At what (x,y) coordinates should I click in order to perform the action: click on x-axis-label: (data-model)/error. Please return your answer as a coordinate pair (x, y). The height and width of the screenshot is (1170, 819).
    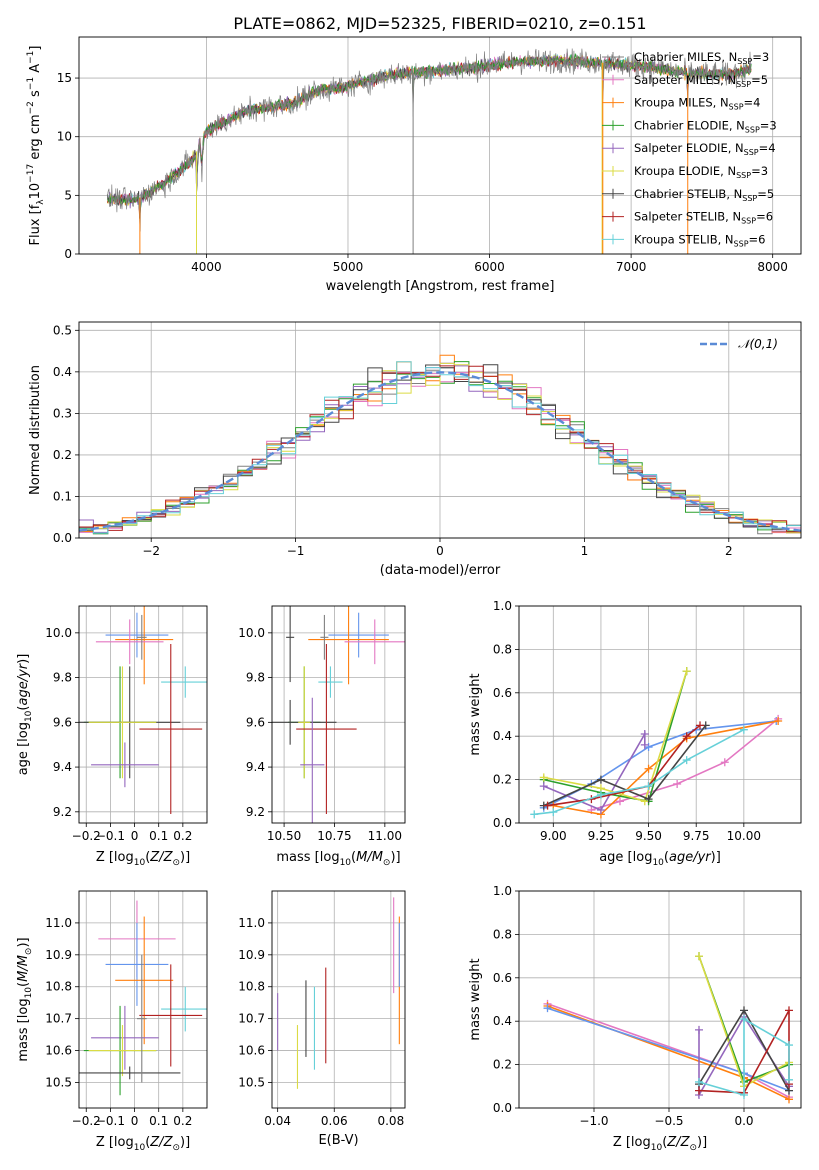
    Looking at the image, I should click on (440, 570).